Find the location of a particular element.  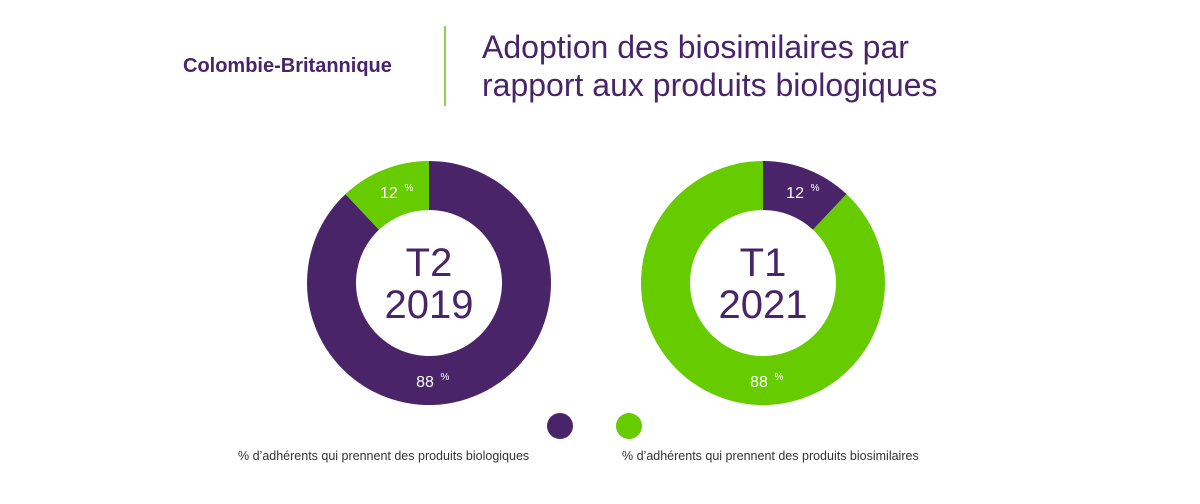

header-divider is located at coordinates (445, 66).